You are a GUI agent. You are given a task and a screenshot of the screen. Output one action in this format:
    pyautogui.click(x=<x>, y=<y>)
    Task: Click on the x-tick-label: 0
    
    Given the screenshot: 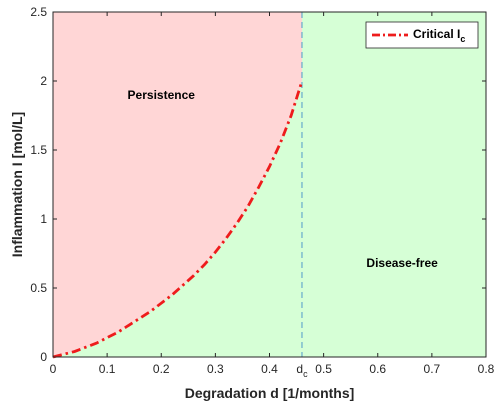 What is the action you would take?
    pyautogui.click(x=53, y=369)
    